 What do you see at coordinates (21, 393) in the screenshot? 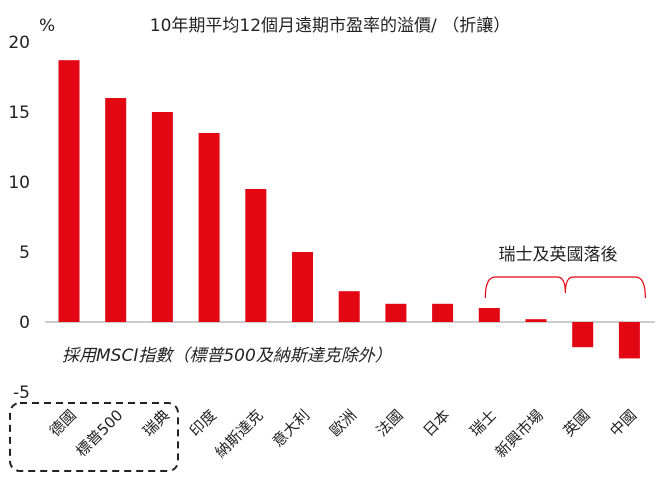
I see `y-tick-label: -5` at bounding box center [21, 393].